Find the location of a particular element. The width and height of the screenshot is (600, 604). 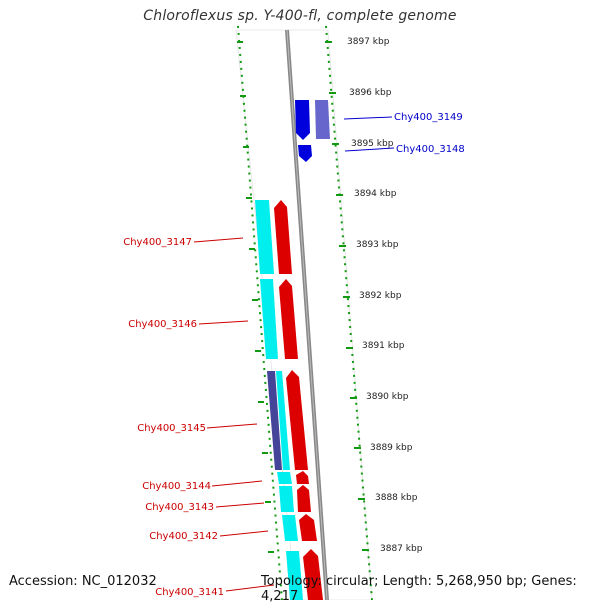

gene-chy400-3146-cds is located at coordinates (269, 319).